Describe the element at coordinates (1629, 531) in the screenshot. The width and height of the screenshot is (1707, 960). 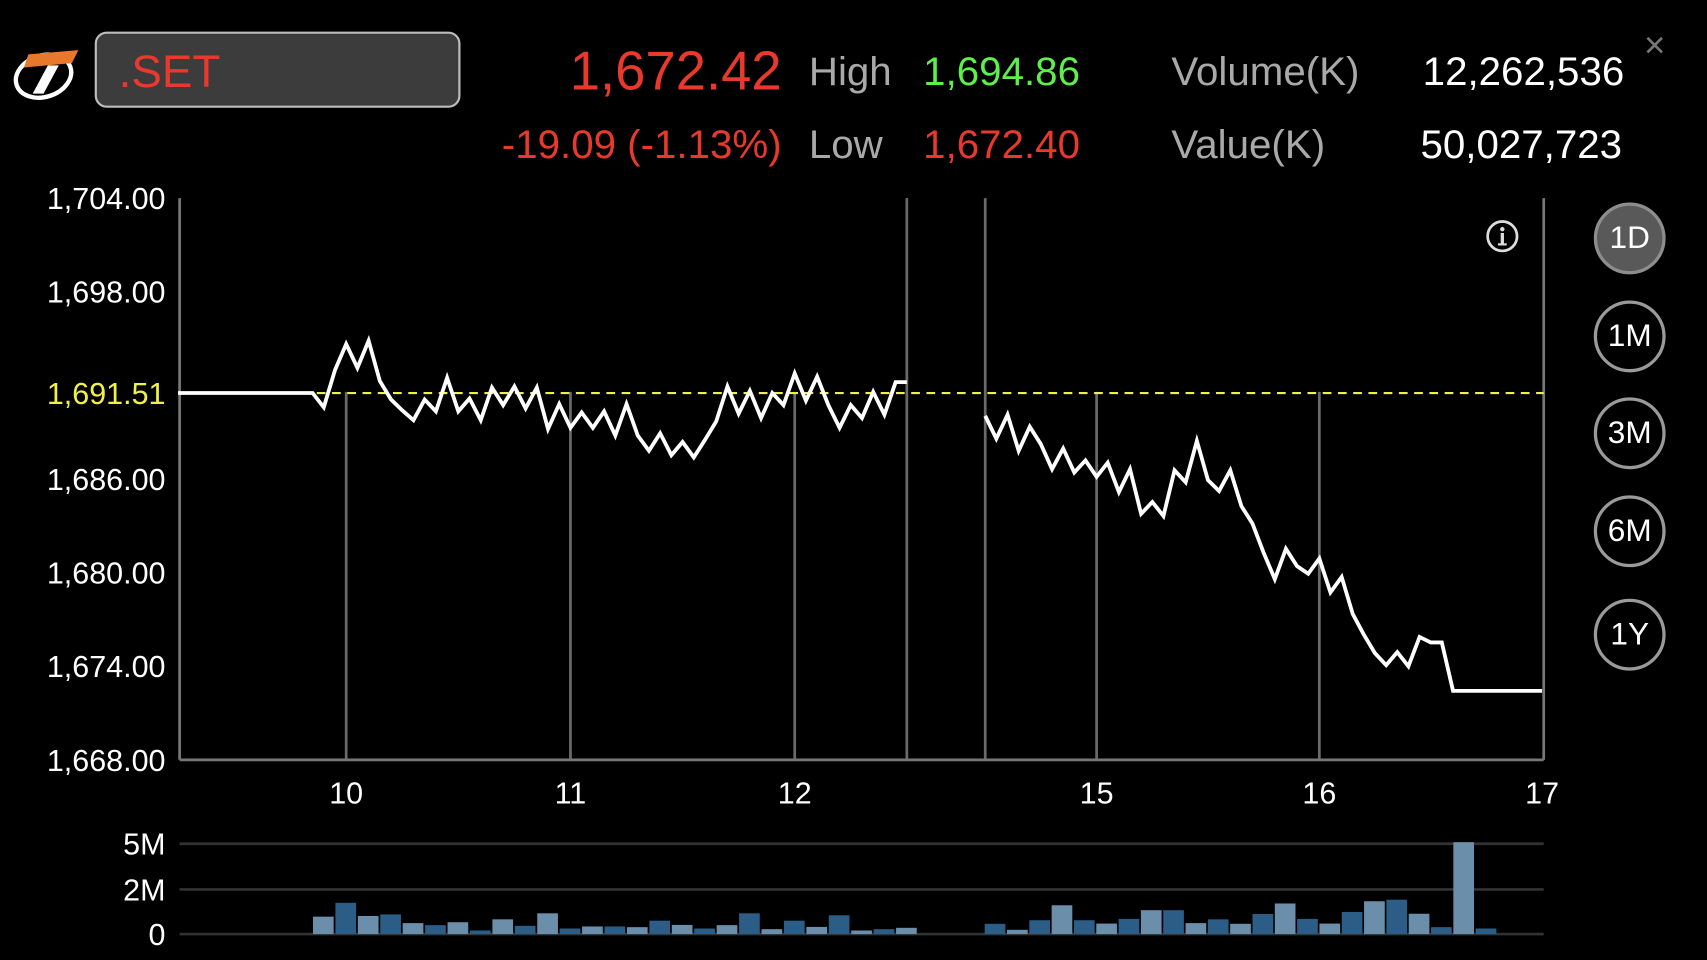
I see `range-button-6m: 6M` at that location.